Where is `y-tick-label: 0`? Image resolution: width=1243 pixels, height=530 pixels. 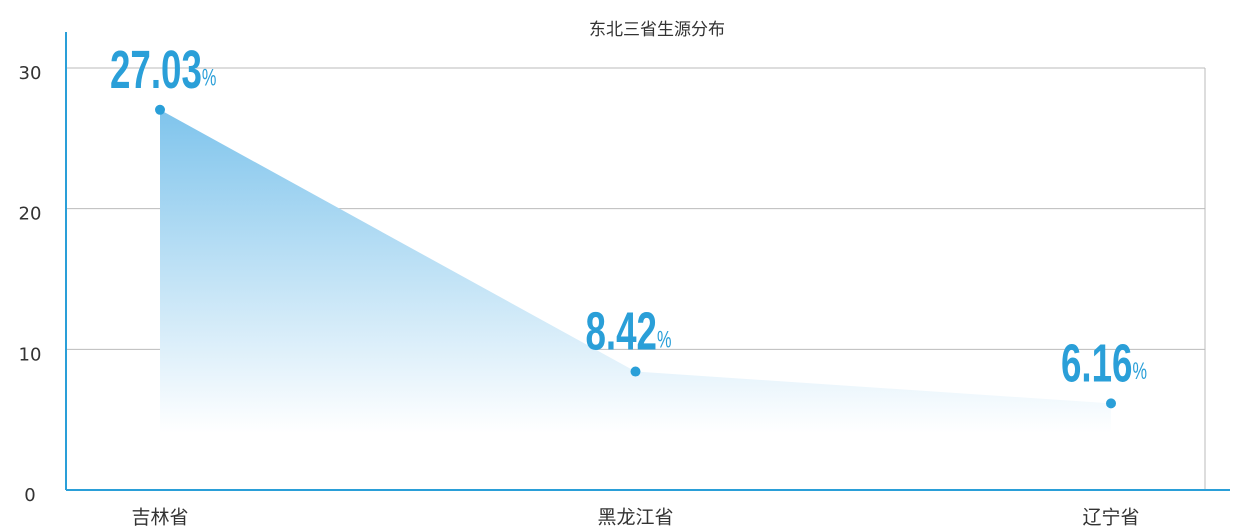 y-tick-label: 0 is located at coordinates (29, 495).